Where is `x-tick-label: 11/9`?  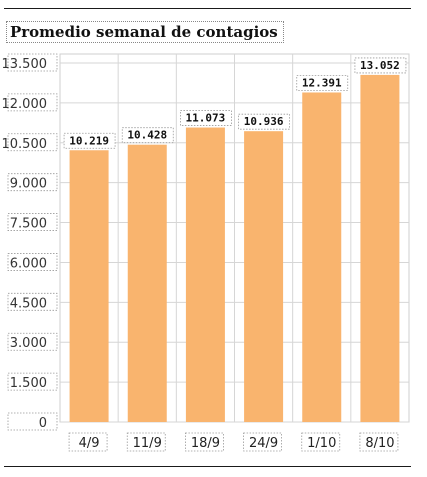 x-tick-label: 11/9 is located at coordinates (147, 443).